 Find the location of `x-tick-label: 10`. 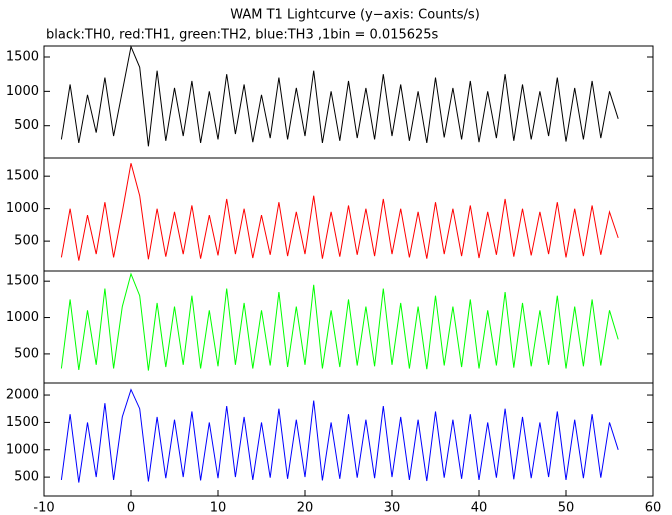

x-tick-label: 10 is located at coordinates (218, 508).